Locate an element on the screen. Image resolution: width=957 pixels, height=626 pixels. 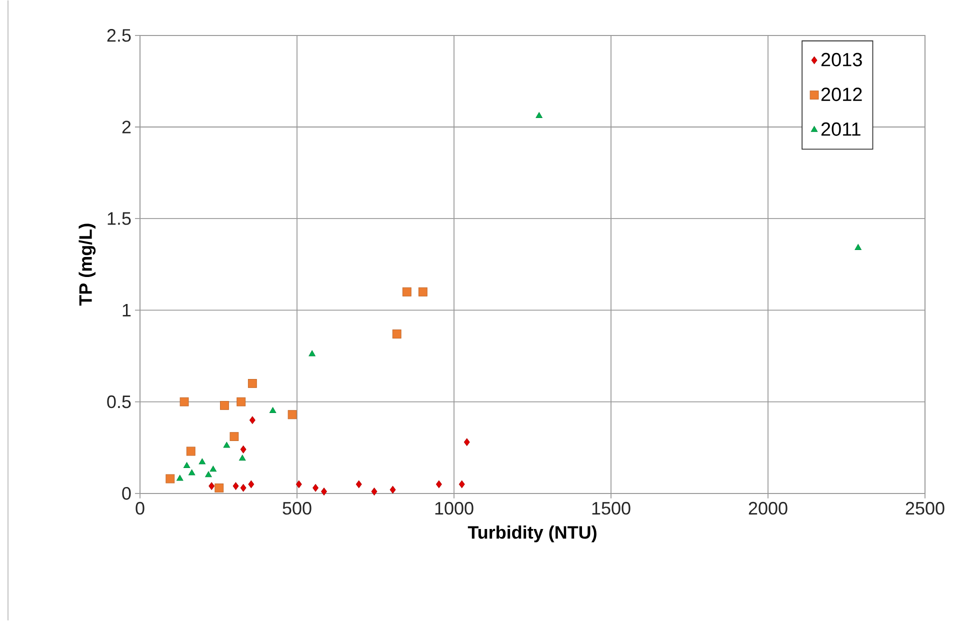
y-axis-title: TP (mg/L) is located at coordinates (87, 265).